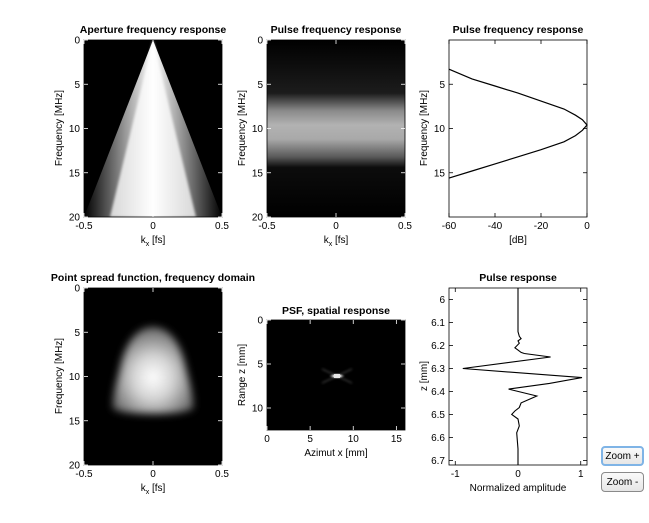 This screenshot has width=649, height=523. What do you see at coordinates (397, 439) in the screenshot?
I see `x-tick-label: 15` at bounding box center [397, 439].